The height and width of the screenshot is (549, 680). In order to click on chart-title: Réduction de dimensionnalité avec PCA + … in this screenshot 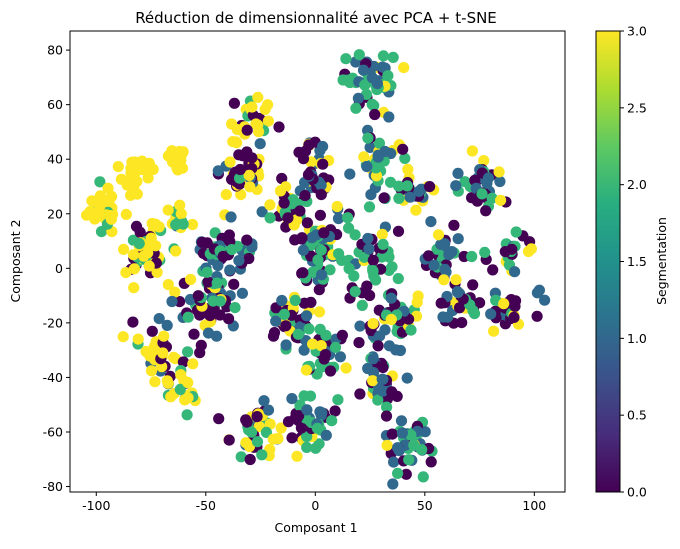, I will do `click(316, 18)`.